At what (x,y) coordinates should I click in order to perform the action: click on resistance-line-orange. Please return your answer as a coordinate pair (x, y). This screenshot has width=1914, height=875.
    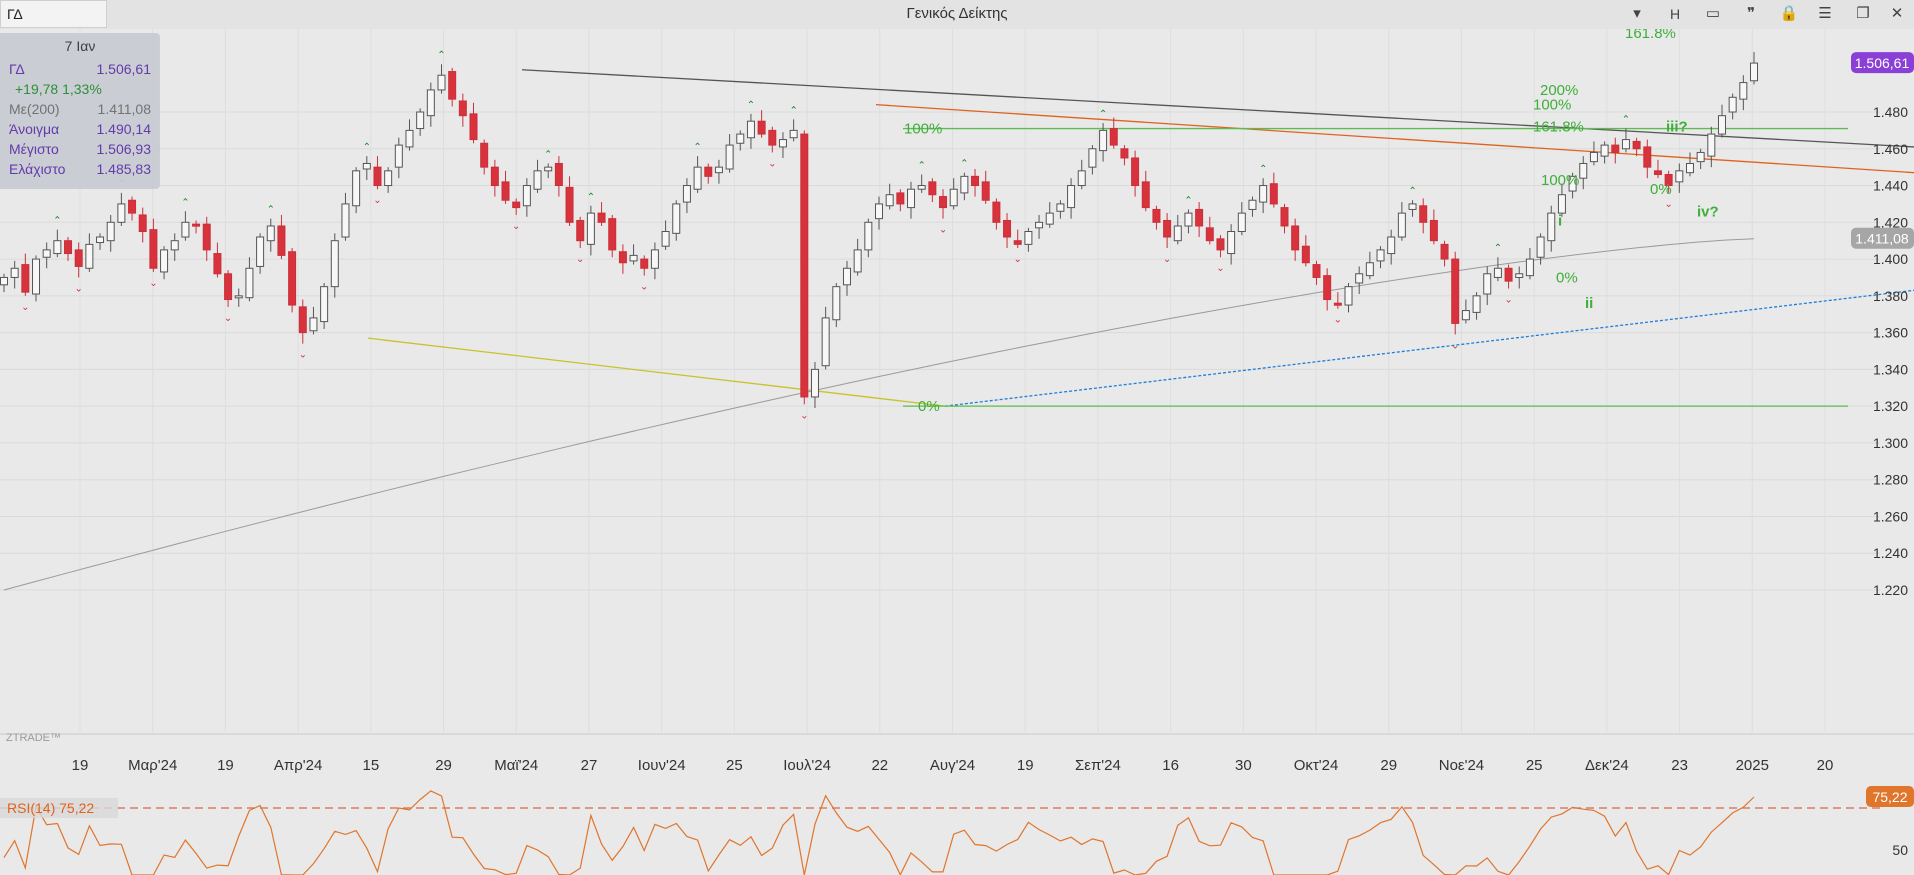
    Looking at the image, I should click on (1394, 138).